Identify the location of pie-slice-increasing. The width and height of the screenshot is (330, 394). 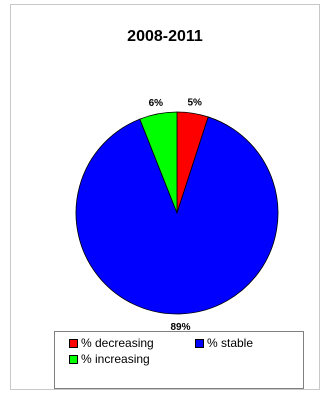
(158, 162).